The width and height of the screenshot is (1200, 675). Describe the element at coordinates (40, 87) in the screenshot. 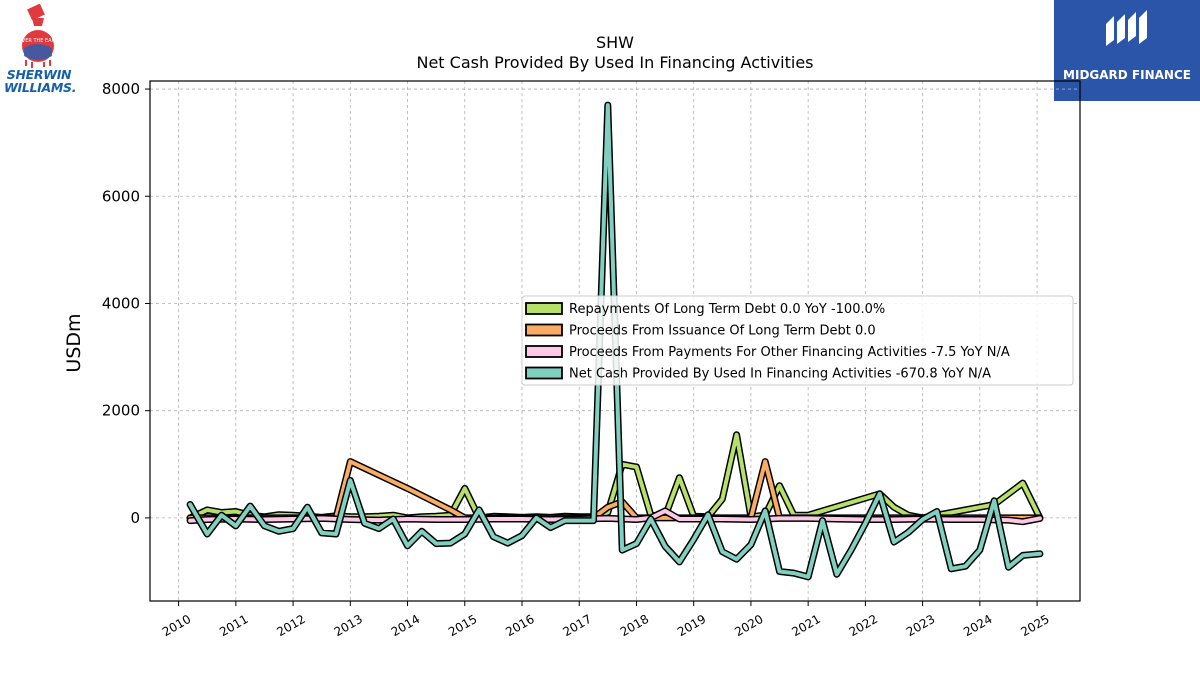

I see `wordmark-line-2: WILLIAMS.` at that location.